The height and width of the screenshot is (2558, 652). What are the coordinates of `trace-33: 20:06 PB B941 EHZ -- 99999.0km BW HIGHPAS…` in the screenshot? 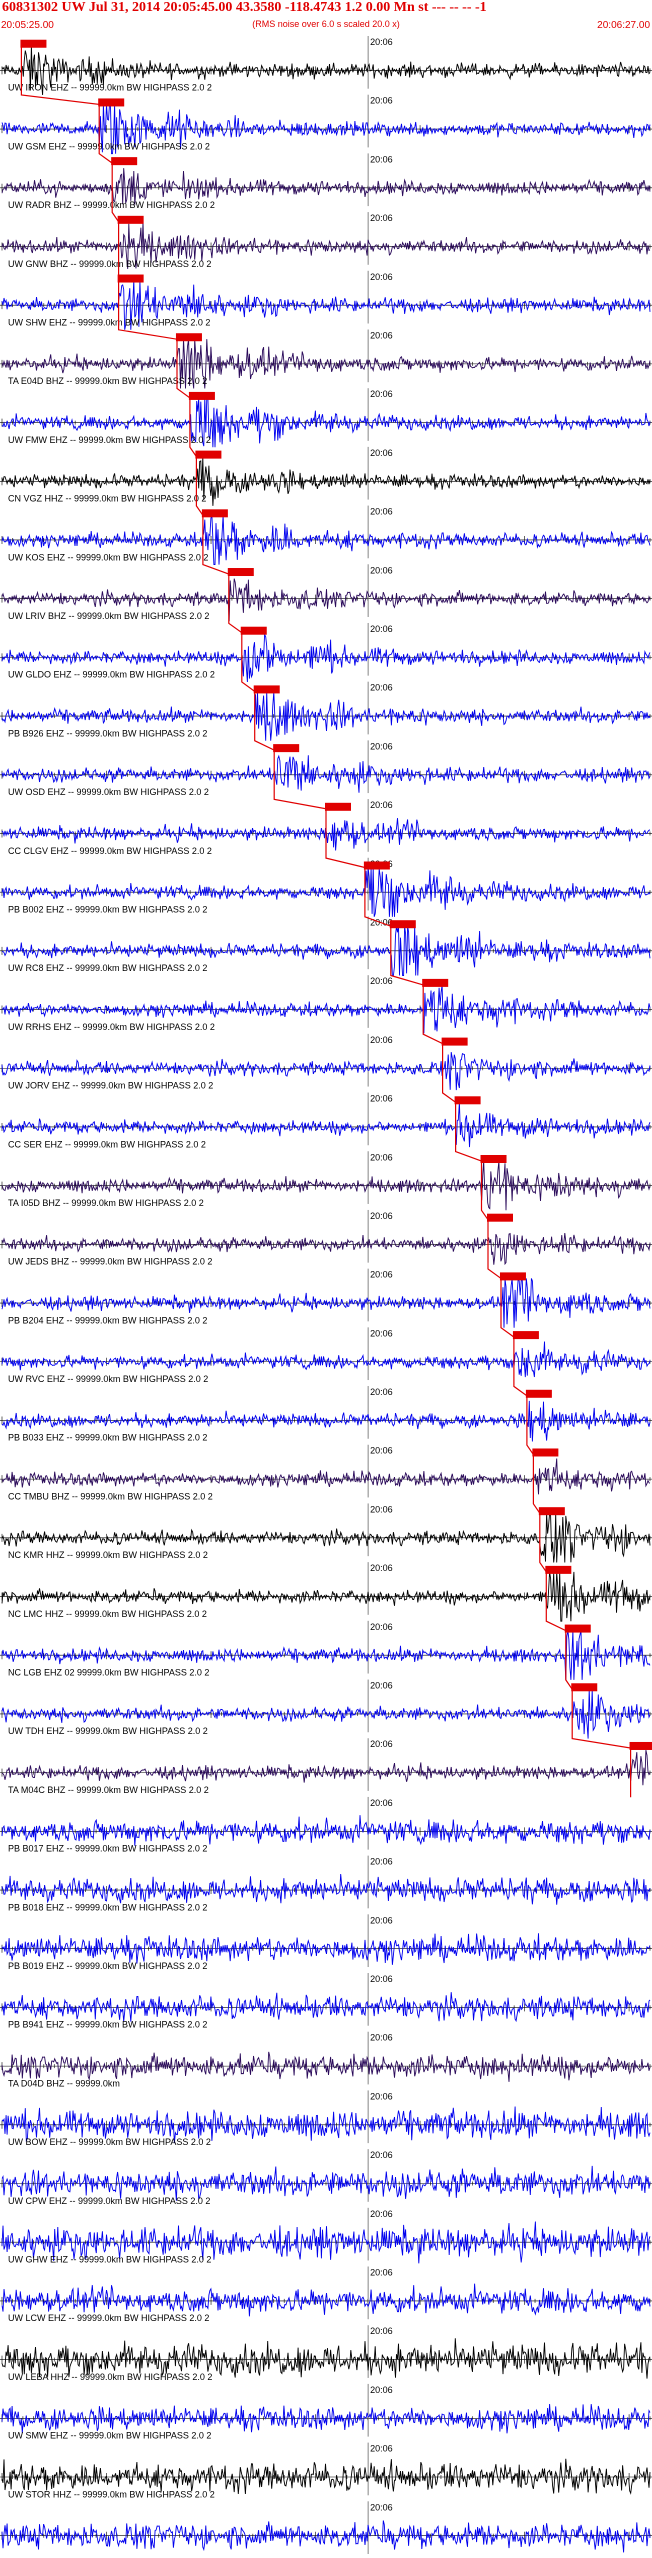 It's located at (326, 2001).